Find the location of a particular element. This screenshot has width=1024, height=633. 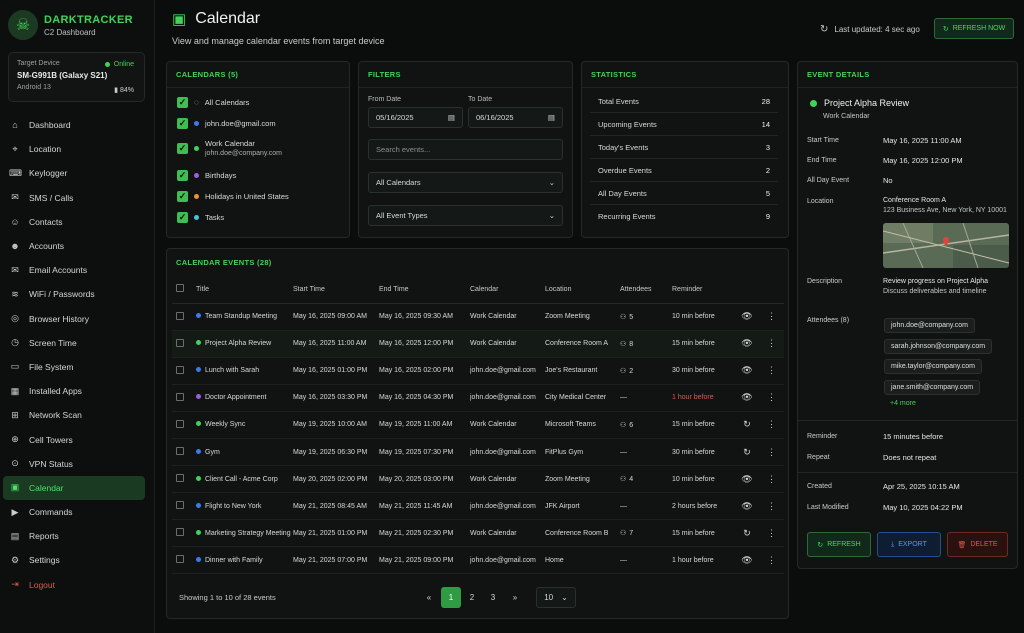

location-map is located at coordinates (946, 245).